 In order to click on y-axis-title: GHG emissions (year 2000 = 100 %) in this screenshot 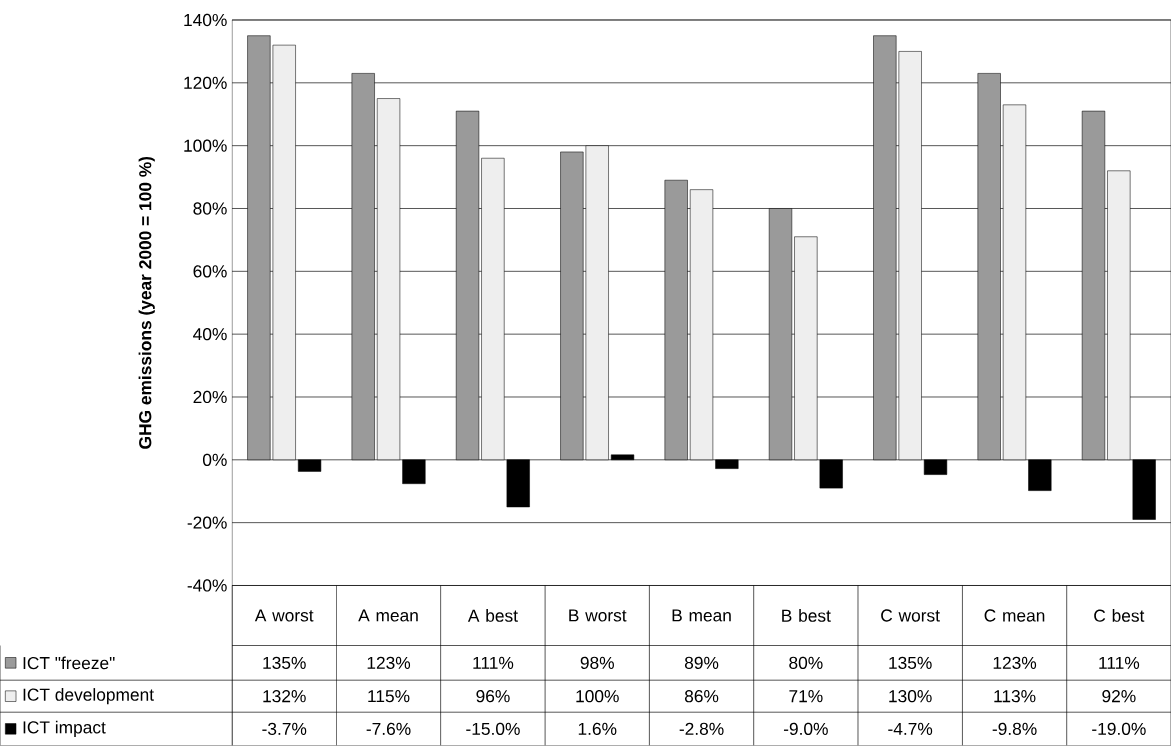, I will do `click(146, 303)`.